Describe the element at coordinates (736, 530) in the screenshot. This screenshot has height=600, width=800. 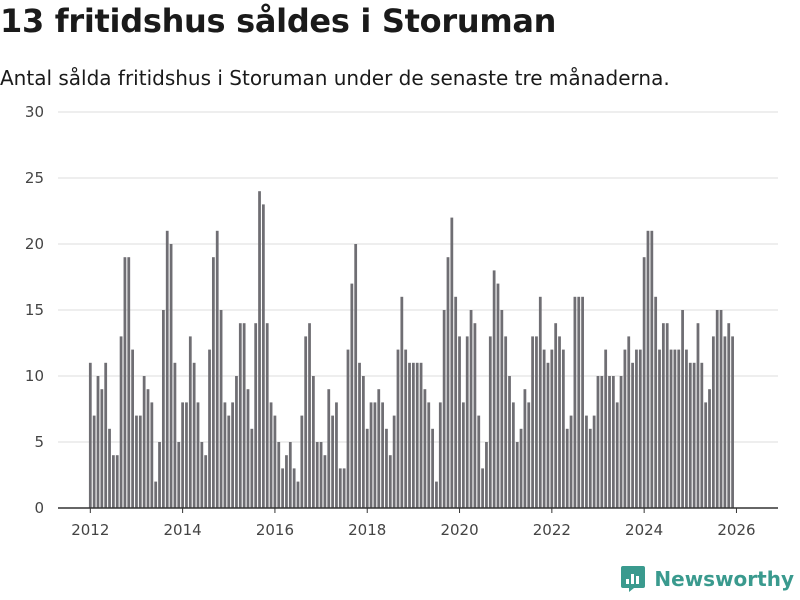
I see `x-tick-label: 2026` at that location.